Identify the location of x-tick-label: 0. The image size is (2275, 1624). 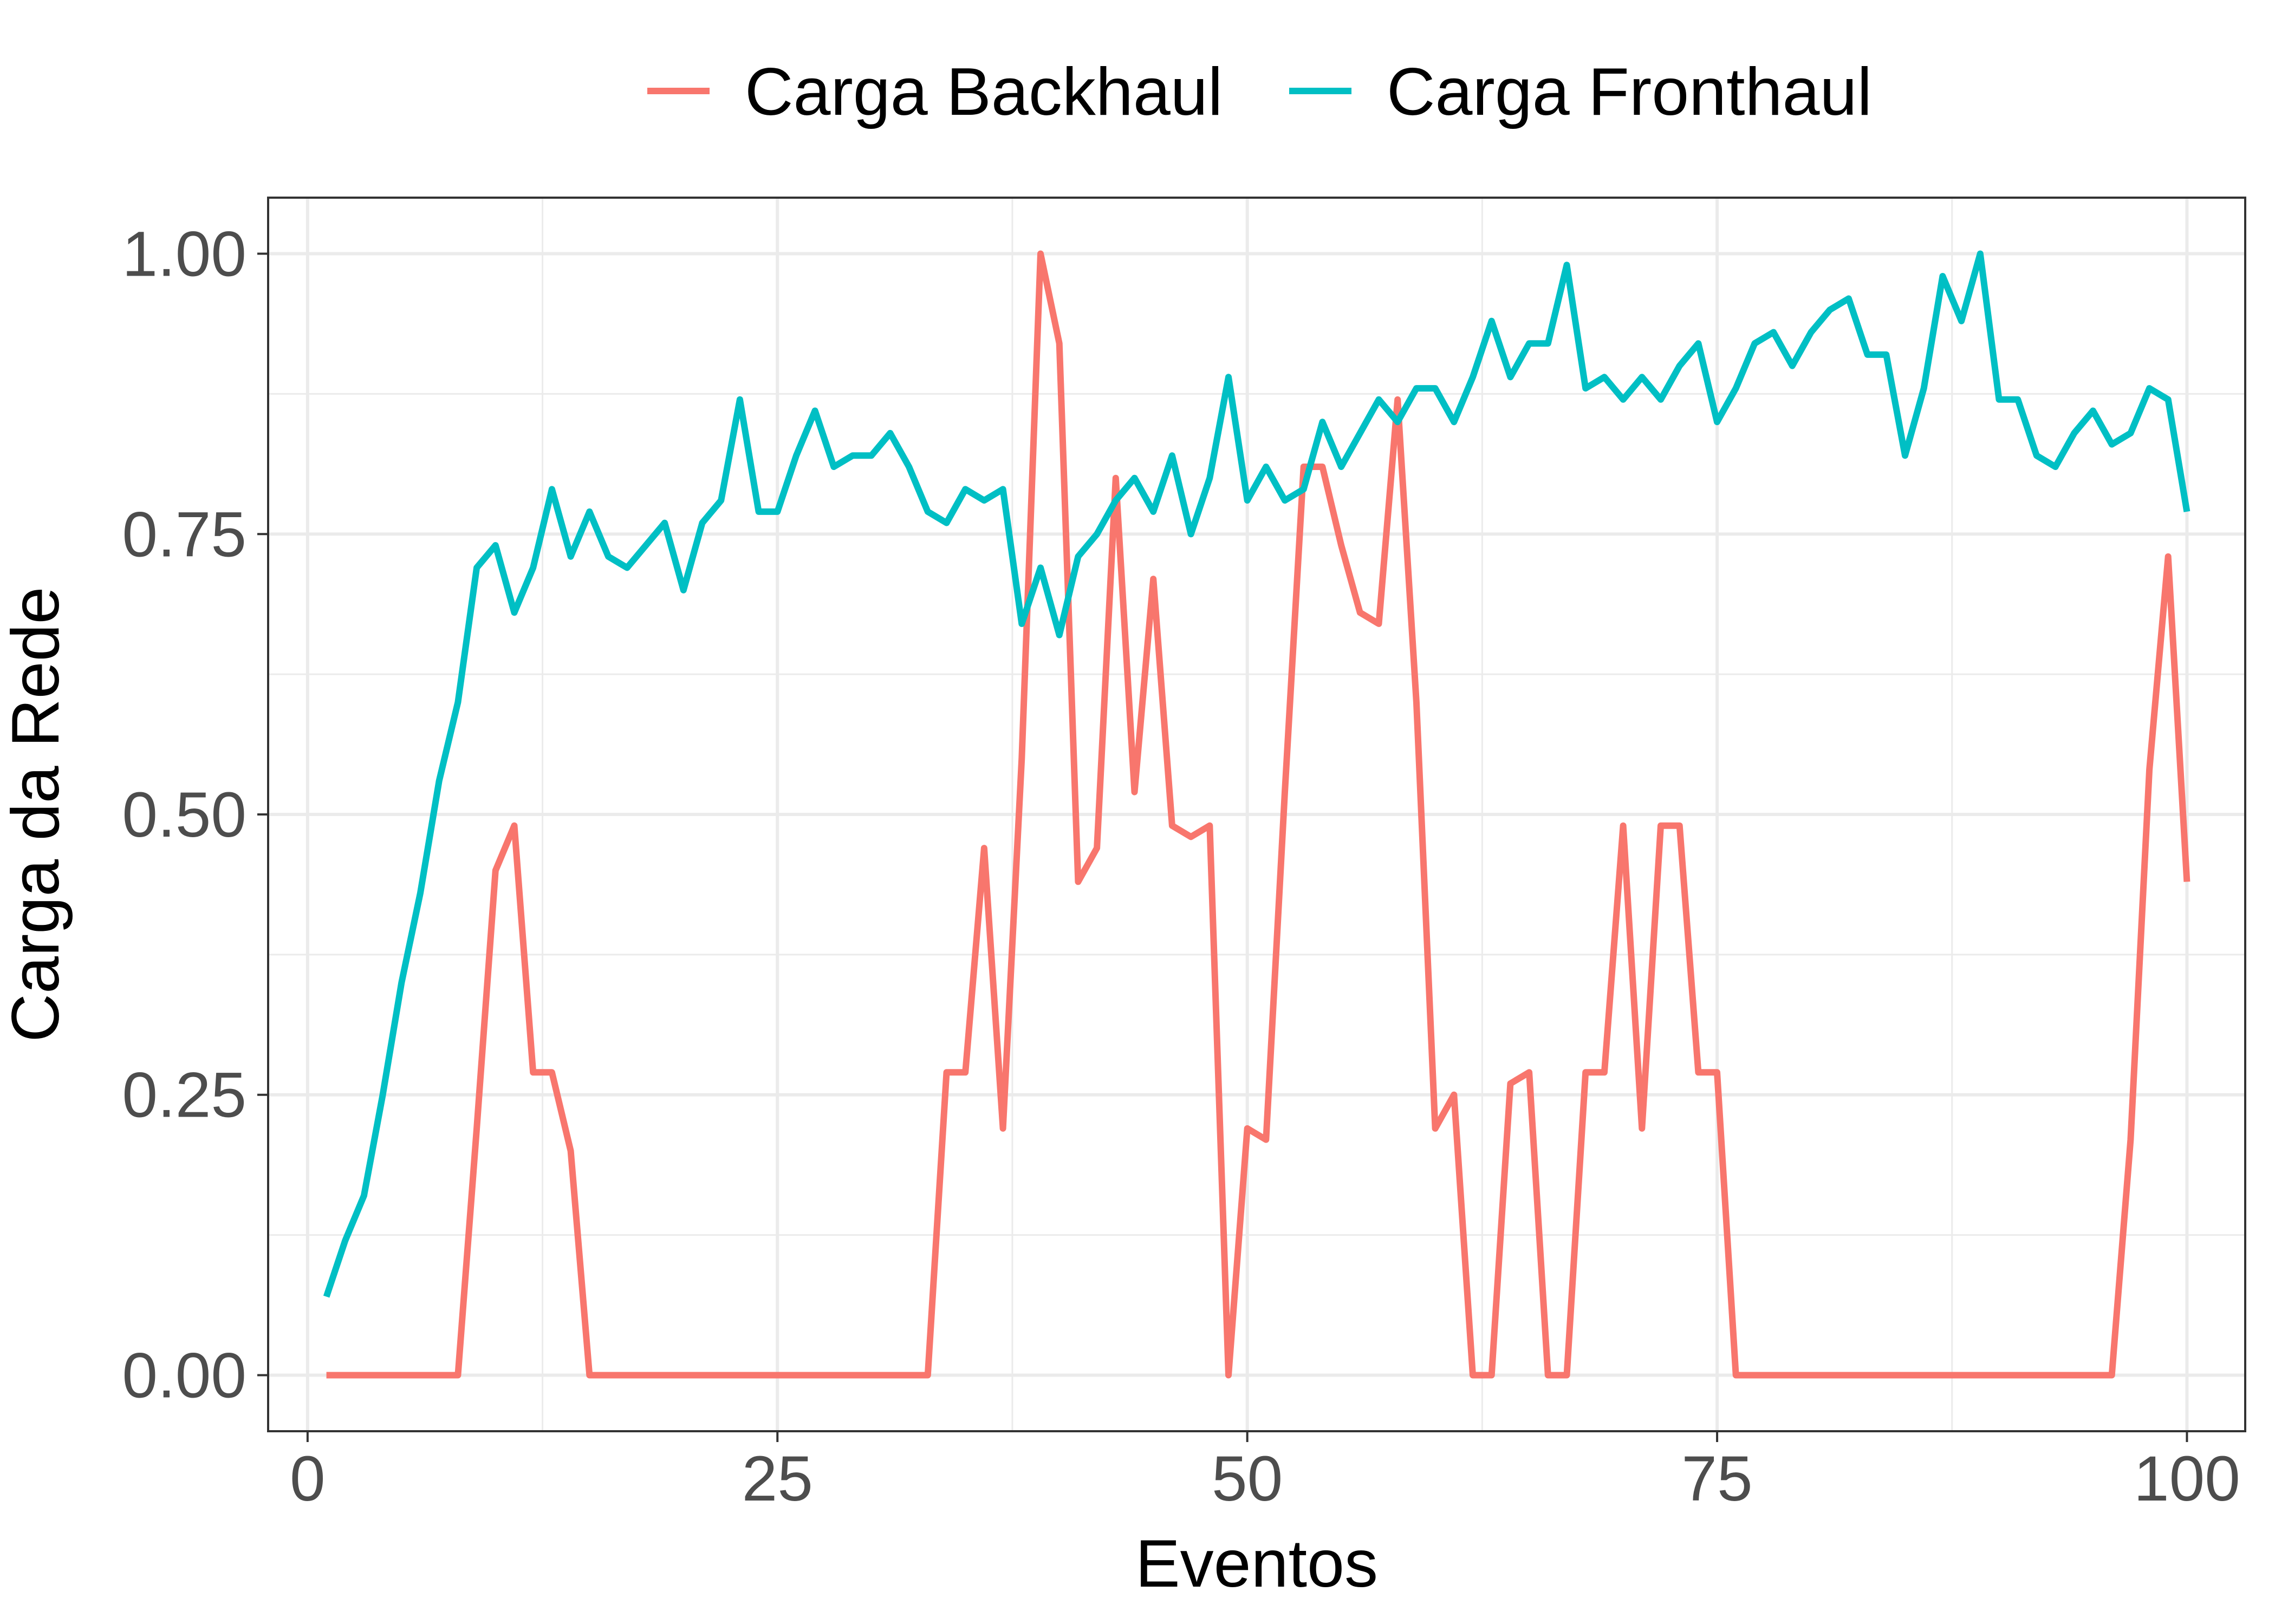
(308, 1479).